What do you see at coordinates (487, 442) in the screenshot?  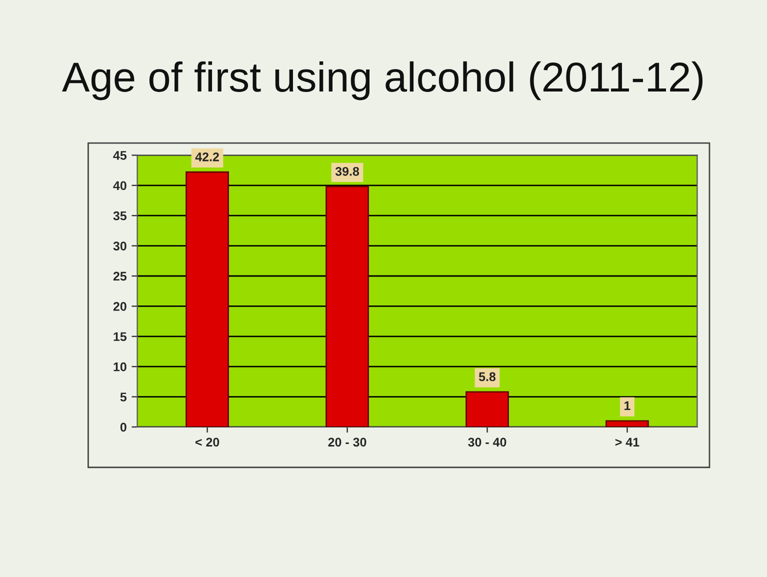 I see `x-tick-label: 30 - 40` at bounding box center [487, 442].